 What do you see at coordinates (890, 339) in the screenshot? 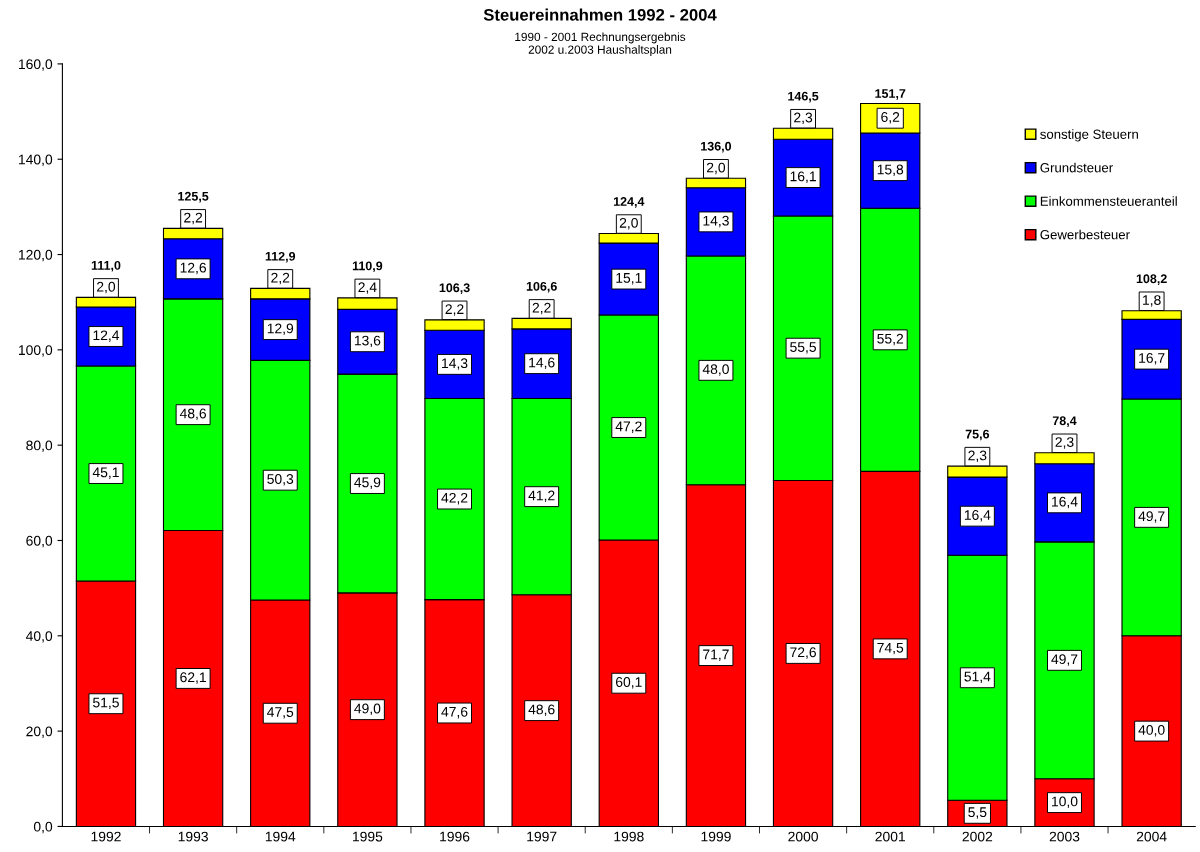
I see `data-label: 55,2` at bounding box center [890, 339].